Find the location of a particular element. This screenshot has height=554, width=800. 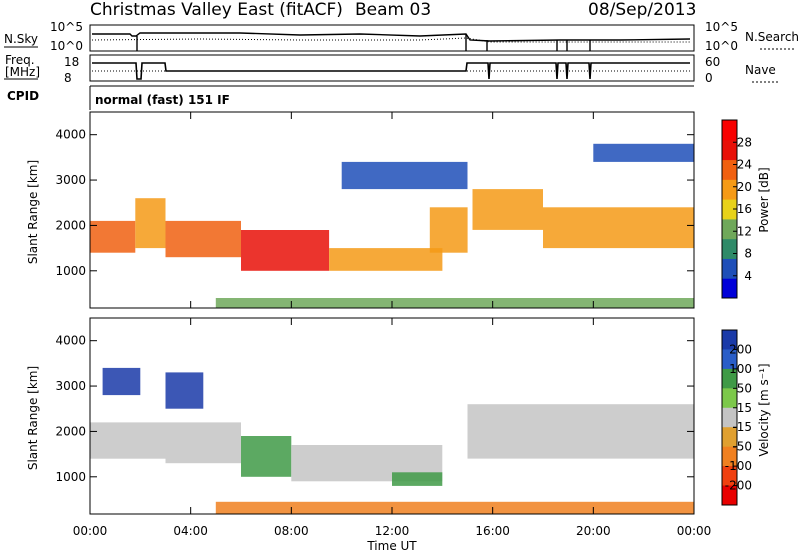

x-axis-label: Time UT is located at coordinates (391, 546).